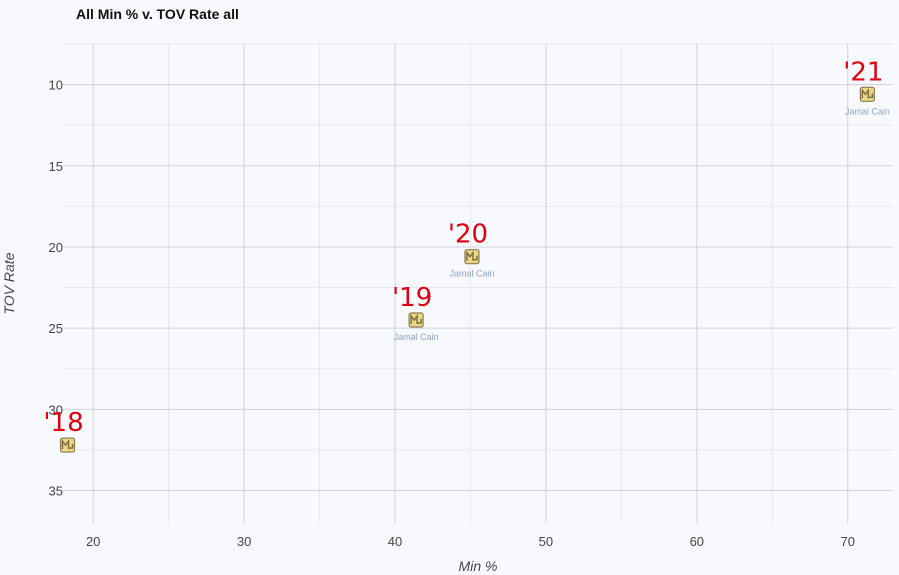 The width and height of the screenshot is (899, 575). What do you see at coordinates (697, 541) in the screenshot?
I see `x-tick-label: 60` at bounding box center [697, 541].